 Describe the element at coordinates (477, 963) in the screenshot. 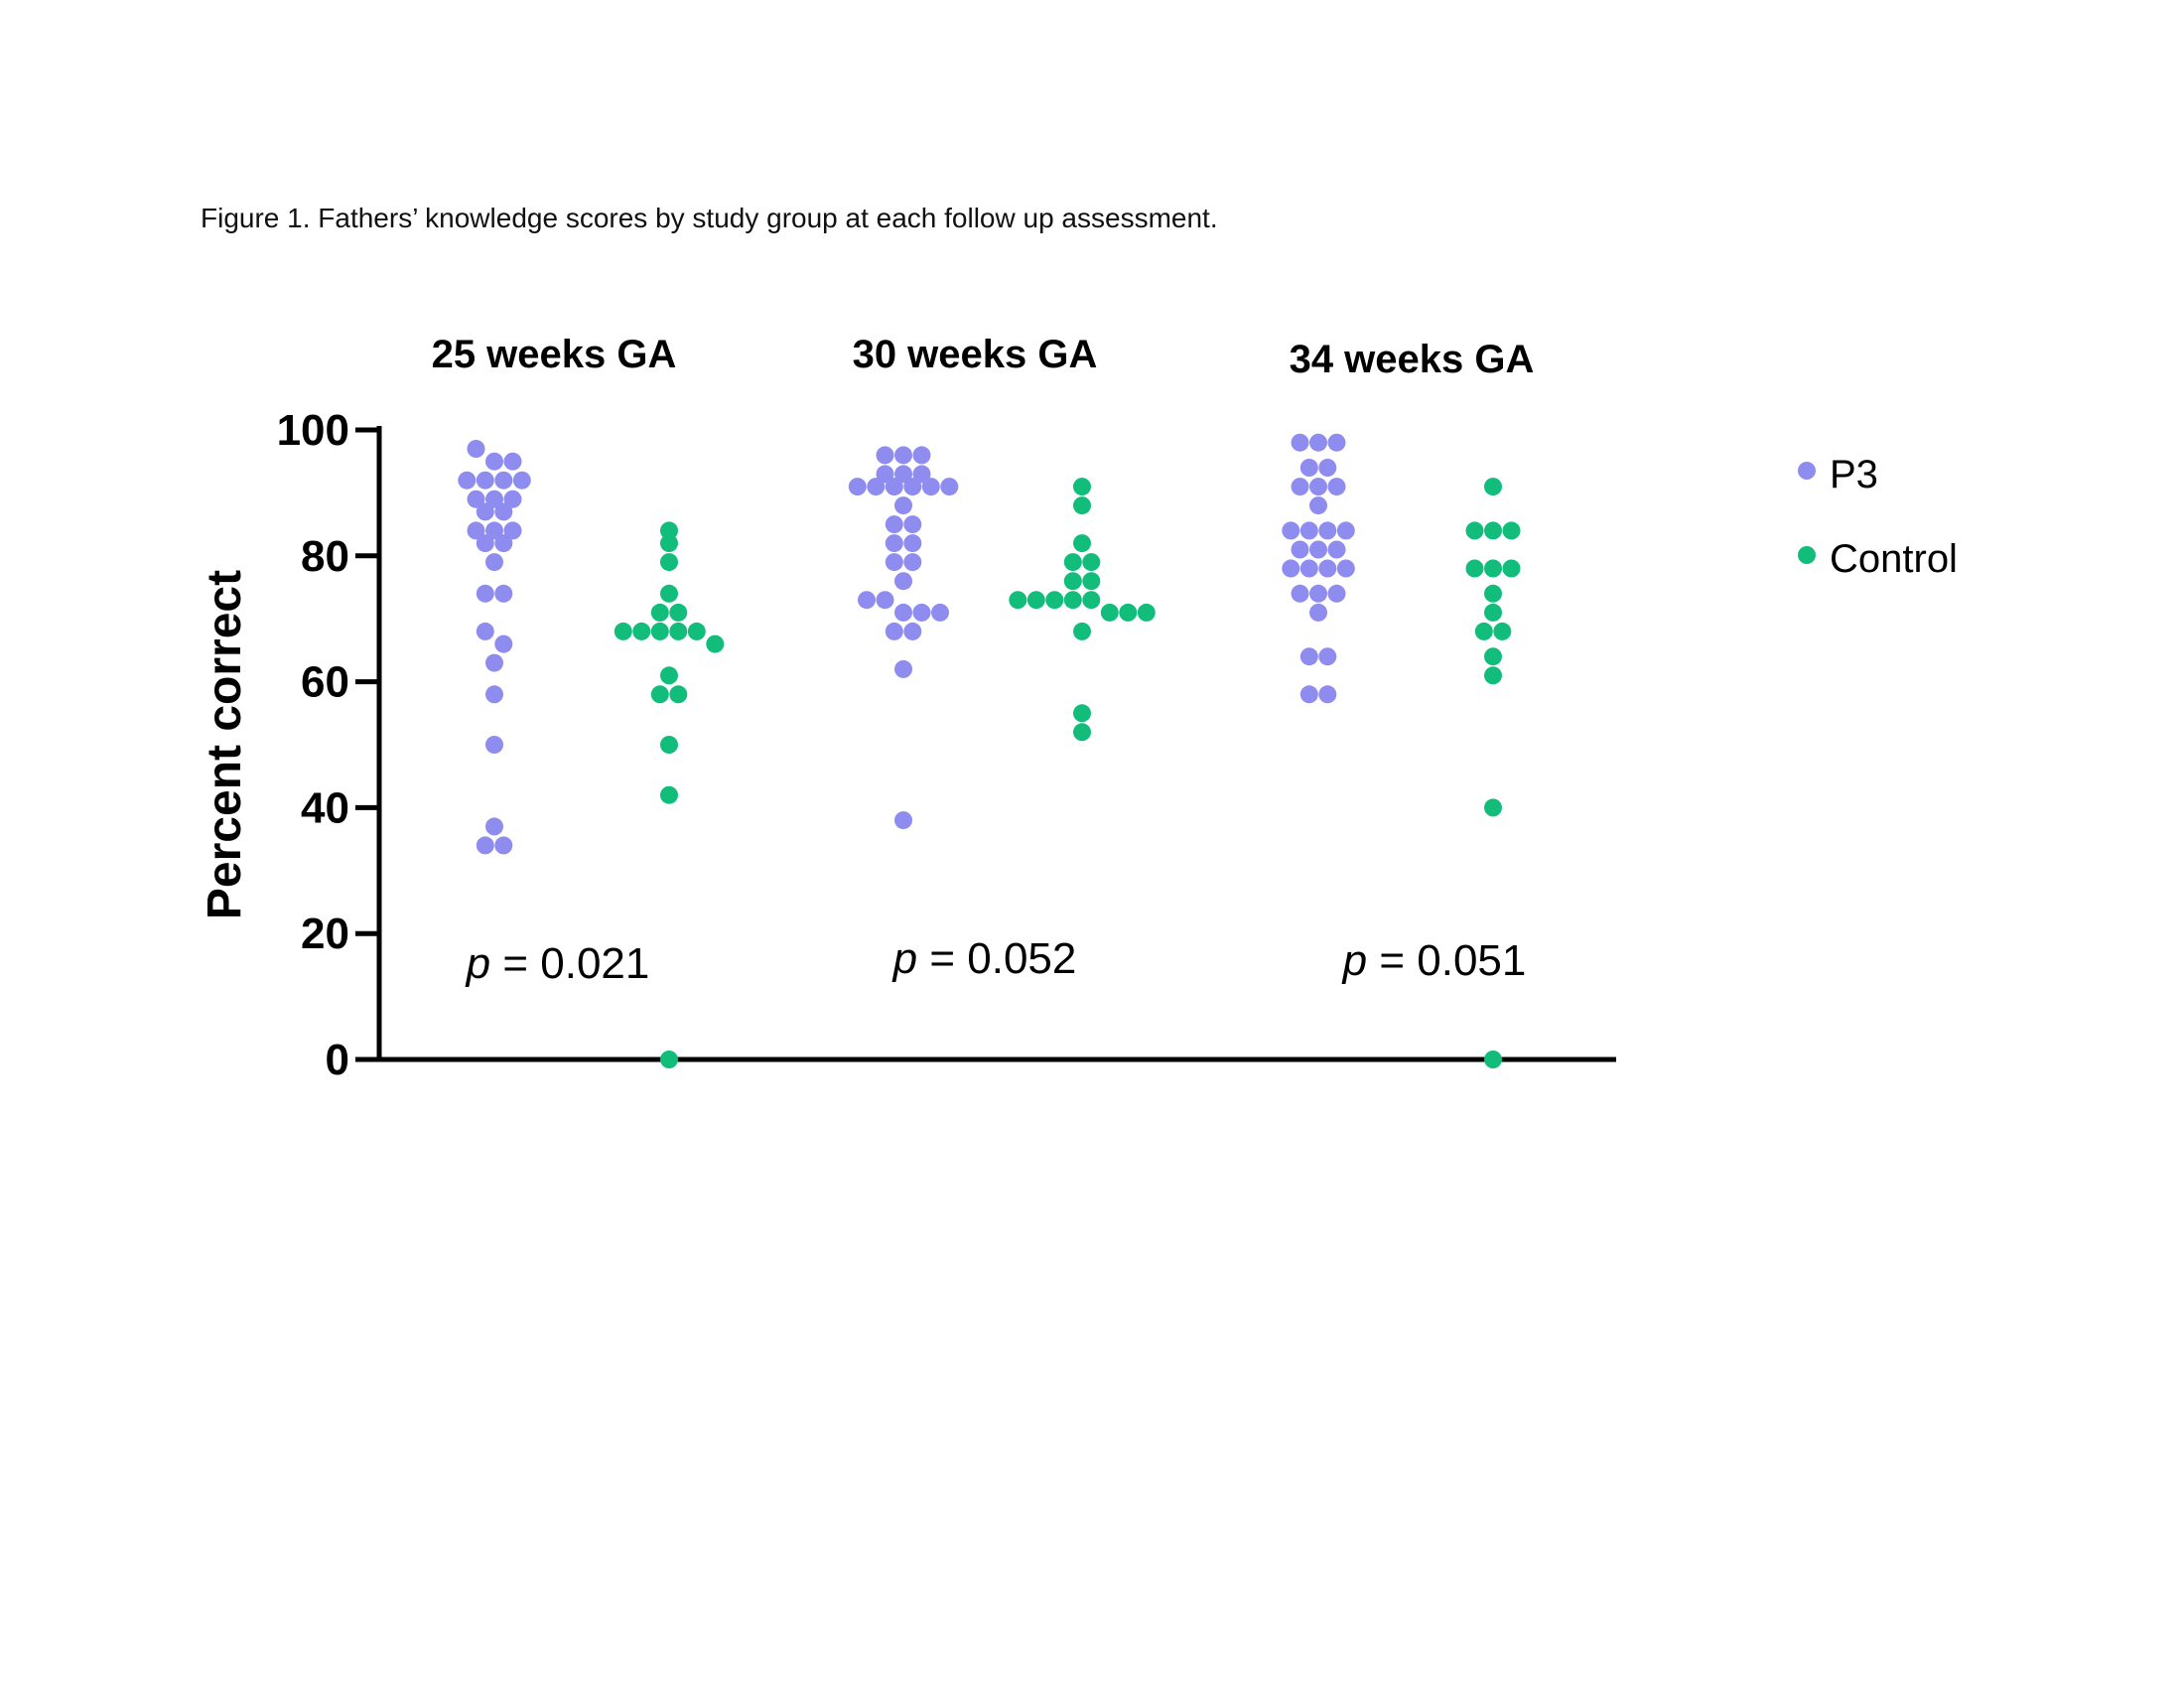

I see `p-symbol: p` at that location.